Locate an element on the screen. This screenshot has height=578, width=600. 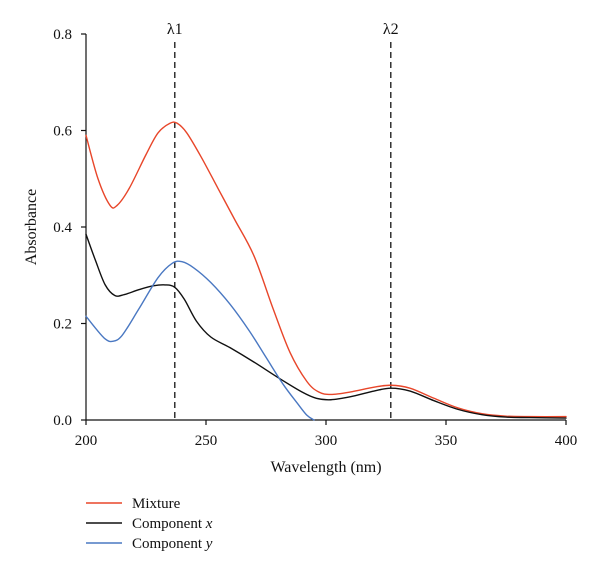
y-ticks: 0.0 0.2 0.4 0.6 0.8 is located at coordinates (69, 228).